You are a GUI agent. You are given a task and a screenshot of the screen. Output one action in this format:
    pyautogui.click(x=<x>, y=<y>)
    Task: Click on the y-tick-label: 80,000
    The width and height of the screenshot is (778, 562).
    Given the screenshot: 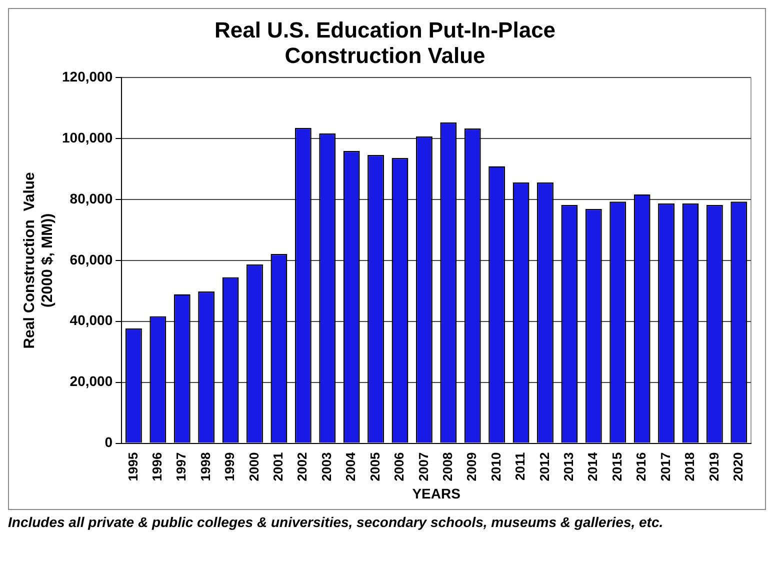 What is the action you would take?
    pyautogui.click(x=91, y=198)
    